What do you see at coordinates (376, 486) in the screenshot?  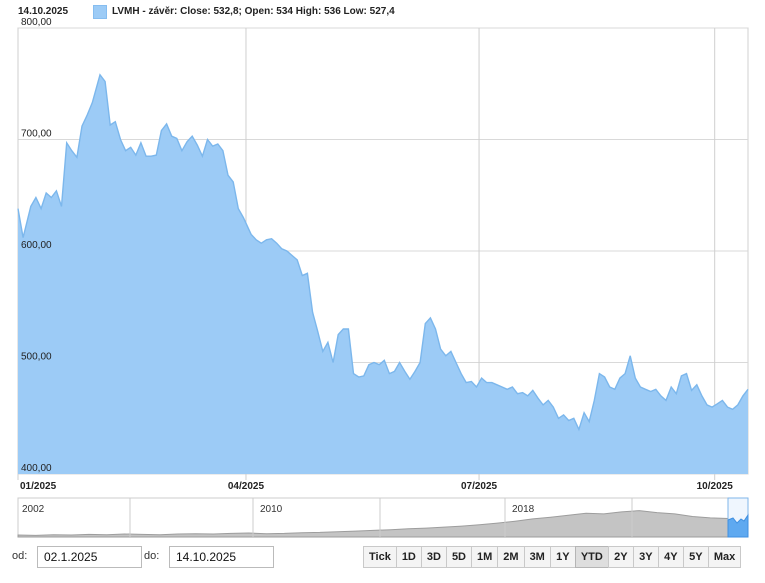 I see `x-axis: 01/2025 04/2025 07/2025 10/2025` at bounding box center [376, 486].